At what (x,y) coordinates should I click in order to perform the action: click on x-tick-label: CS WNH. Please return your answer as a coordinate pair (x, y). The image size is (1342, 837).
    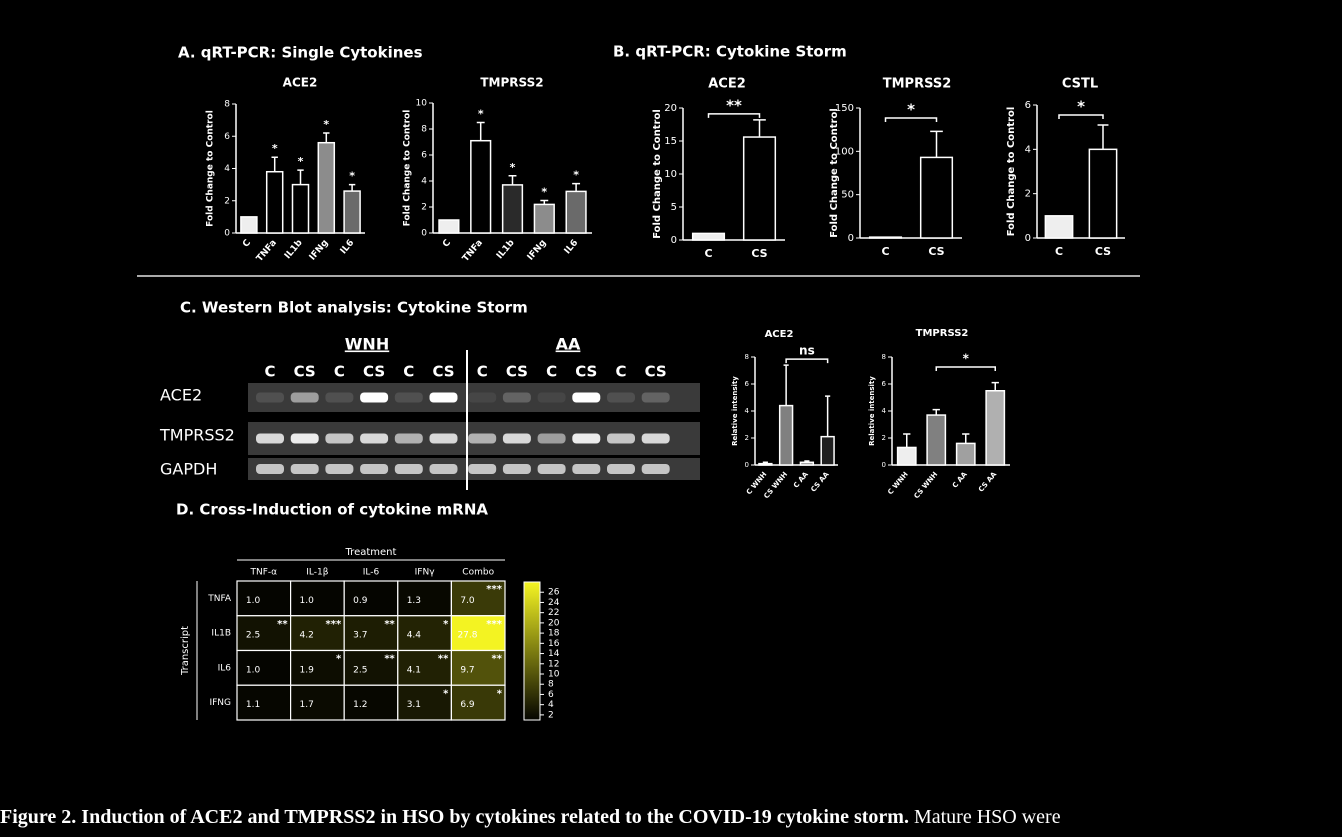
    Looking at the image, I should click on (925, 485).